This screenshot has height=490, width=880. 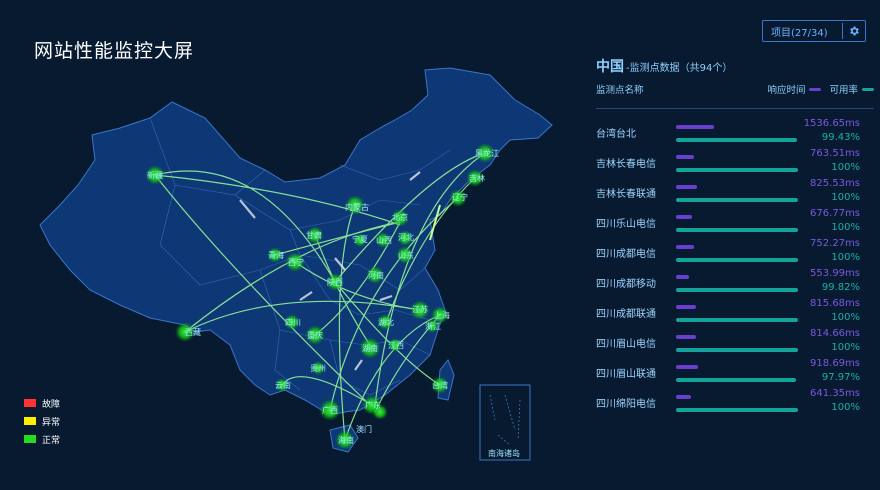 What do you see at coordinates (735, 403) in the screenshot?
I see `list-item: 四川绵阳电信 641.35ms 100%` at bounding box center [735, 403].